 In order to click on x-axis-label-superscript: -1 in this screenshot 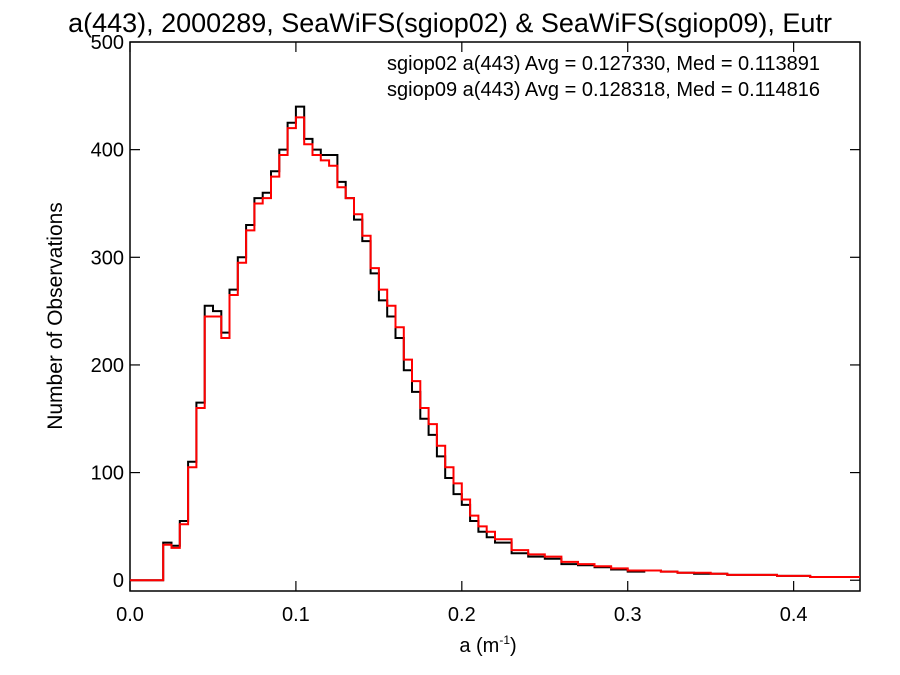, I will do `click(504, 640)`.